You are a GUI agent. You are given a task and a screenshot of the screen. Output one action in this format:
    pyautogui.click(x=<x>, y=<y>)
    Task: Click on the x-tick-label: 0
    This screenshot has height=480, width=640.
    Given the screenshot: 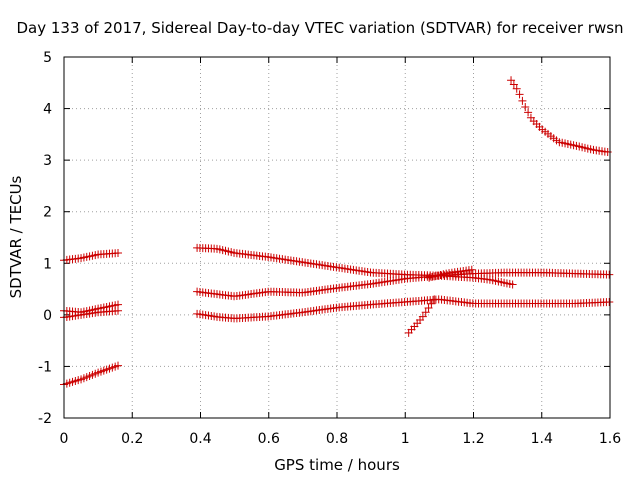 What is the action you would take?
    pyautogui.click(x=64, y=439)
    